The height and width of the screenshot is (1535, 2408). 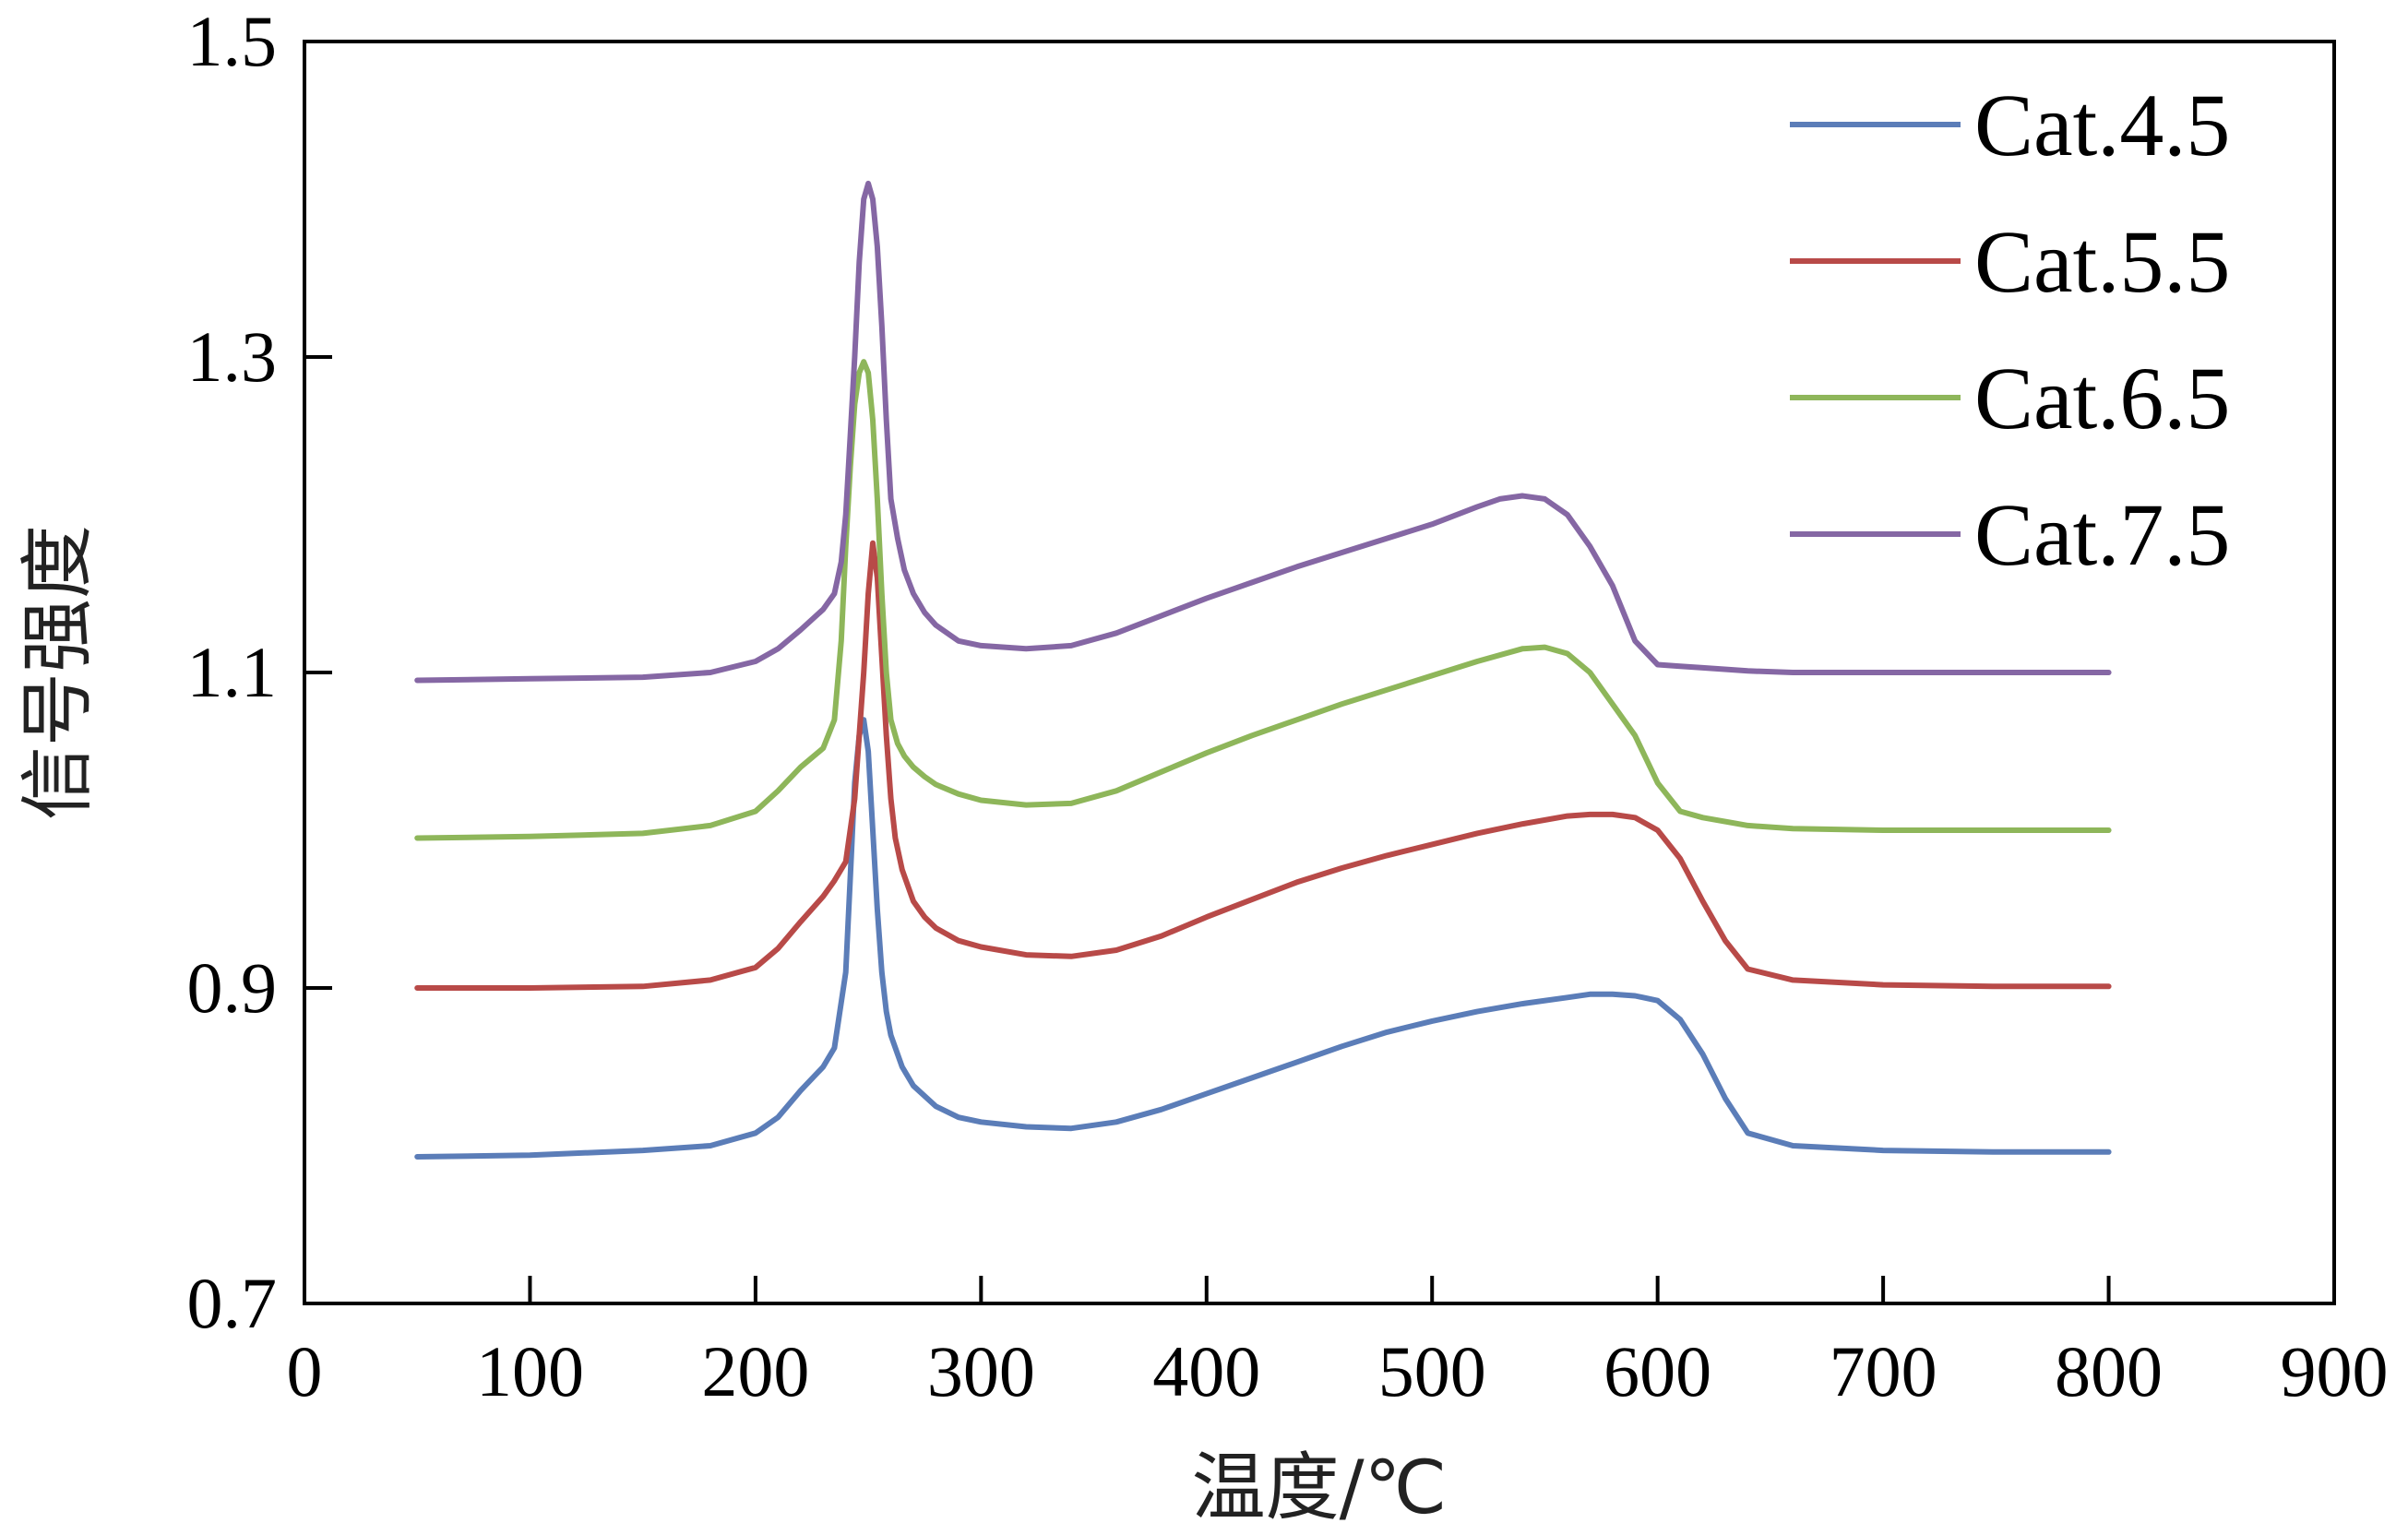 I want to click on legend-label-4: Cat.7.5, so click(x=2102, y=534).